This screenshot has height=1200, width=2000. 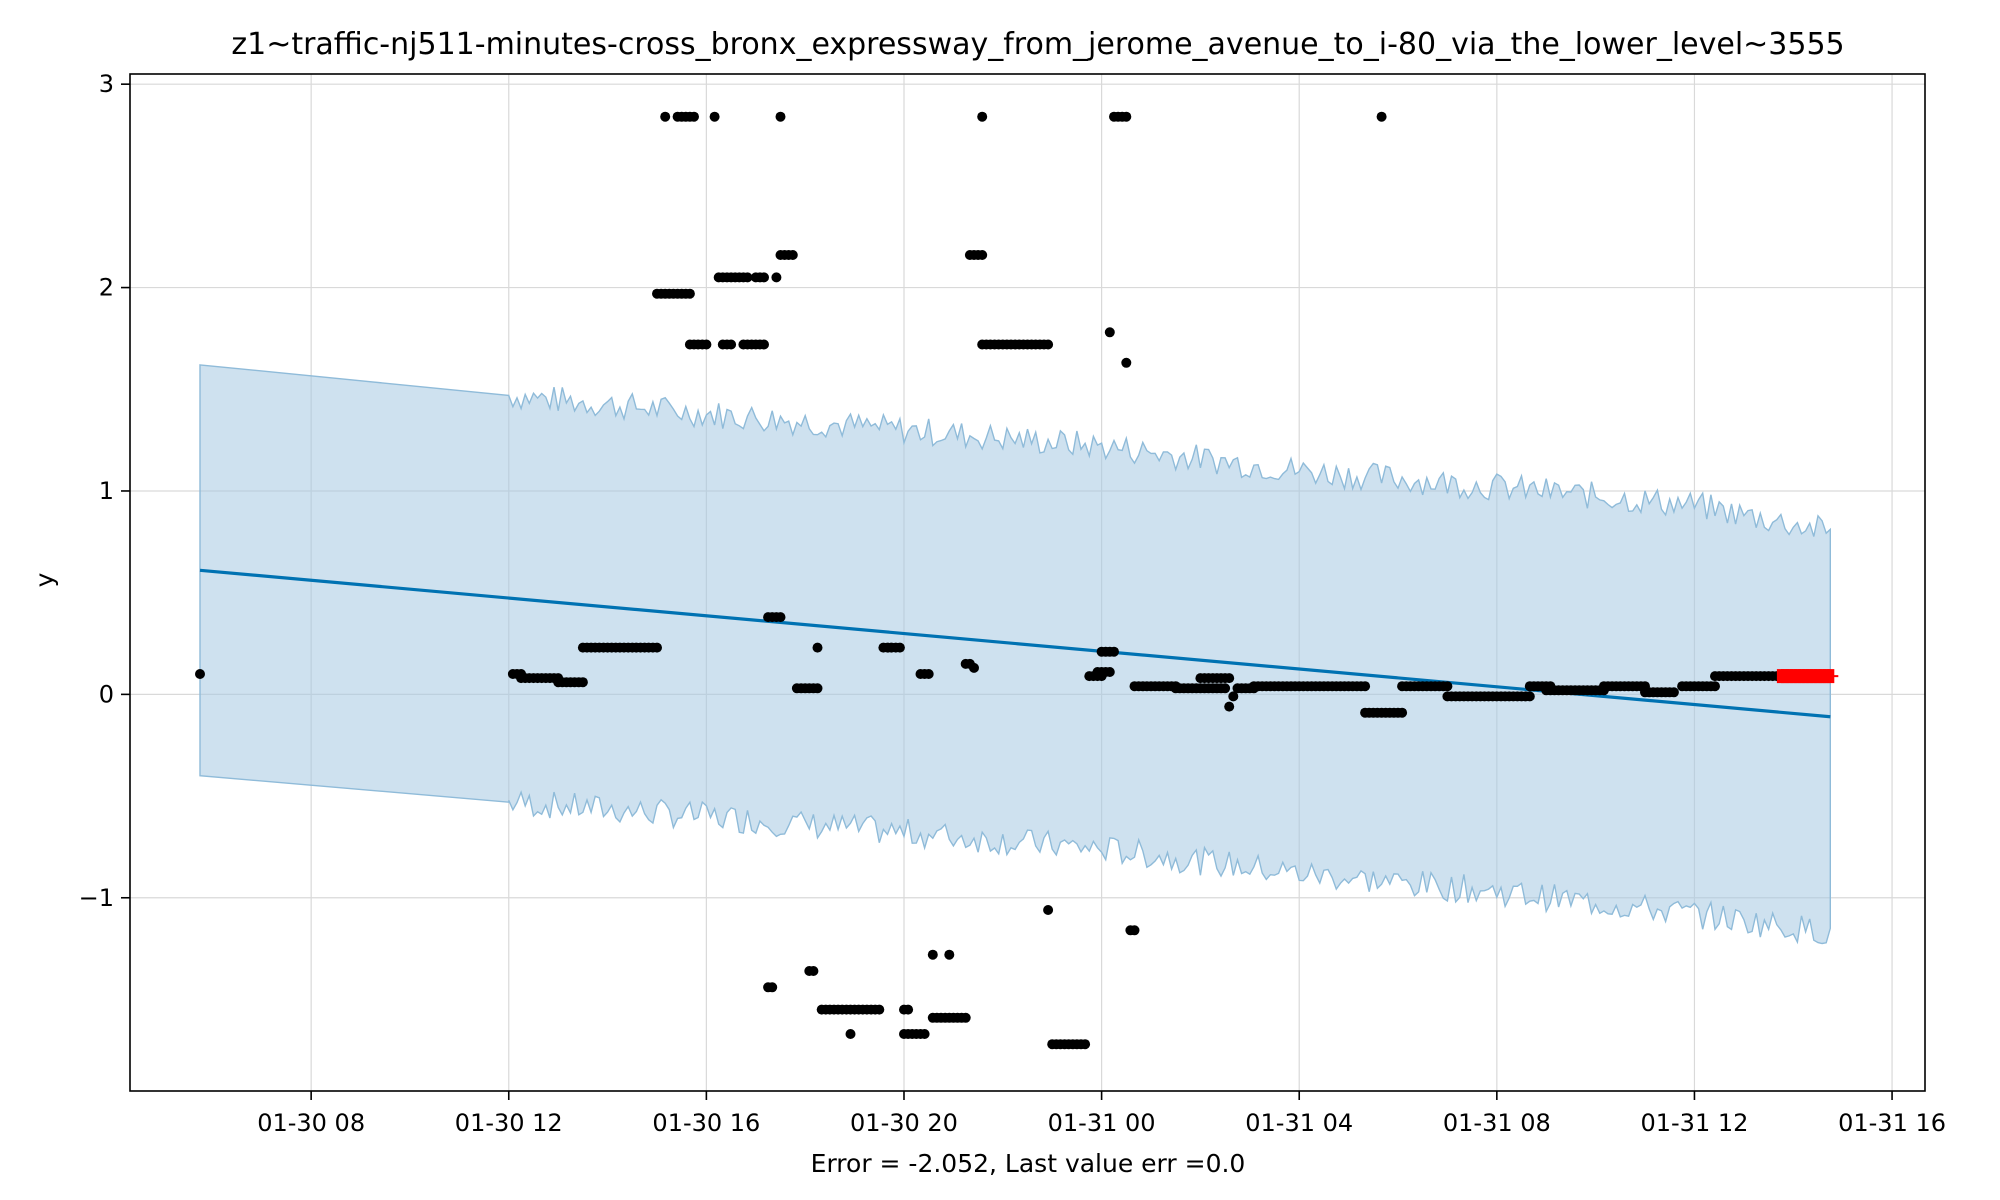 What do you see at coordinates (904, 1123) in the screenshot?
I see `x-tick-label: 01-30 20` at bounding box center [904, 1123].